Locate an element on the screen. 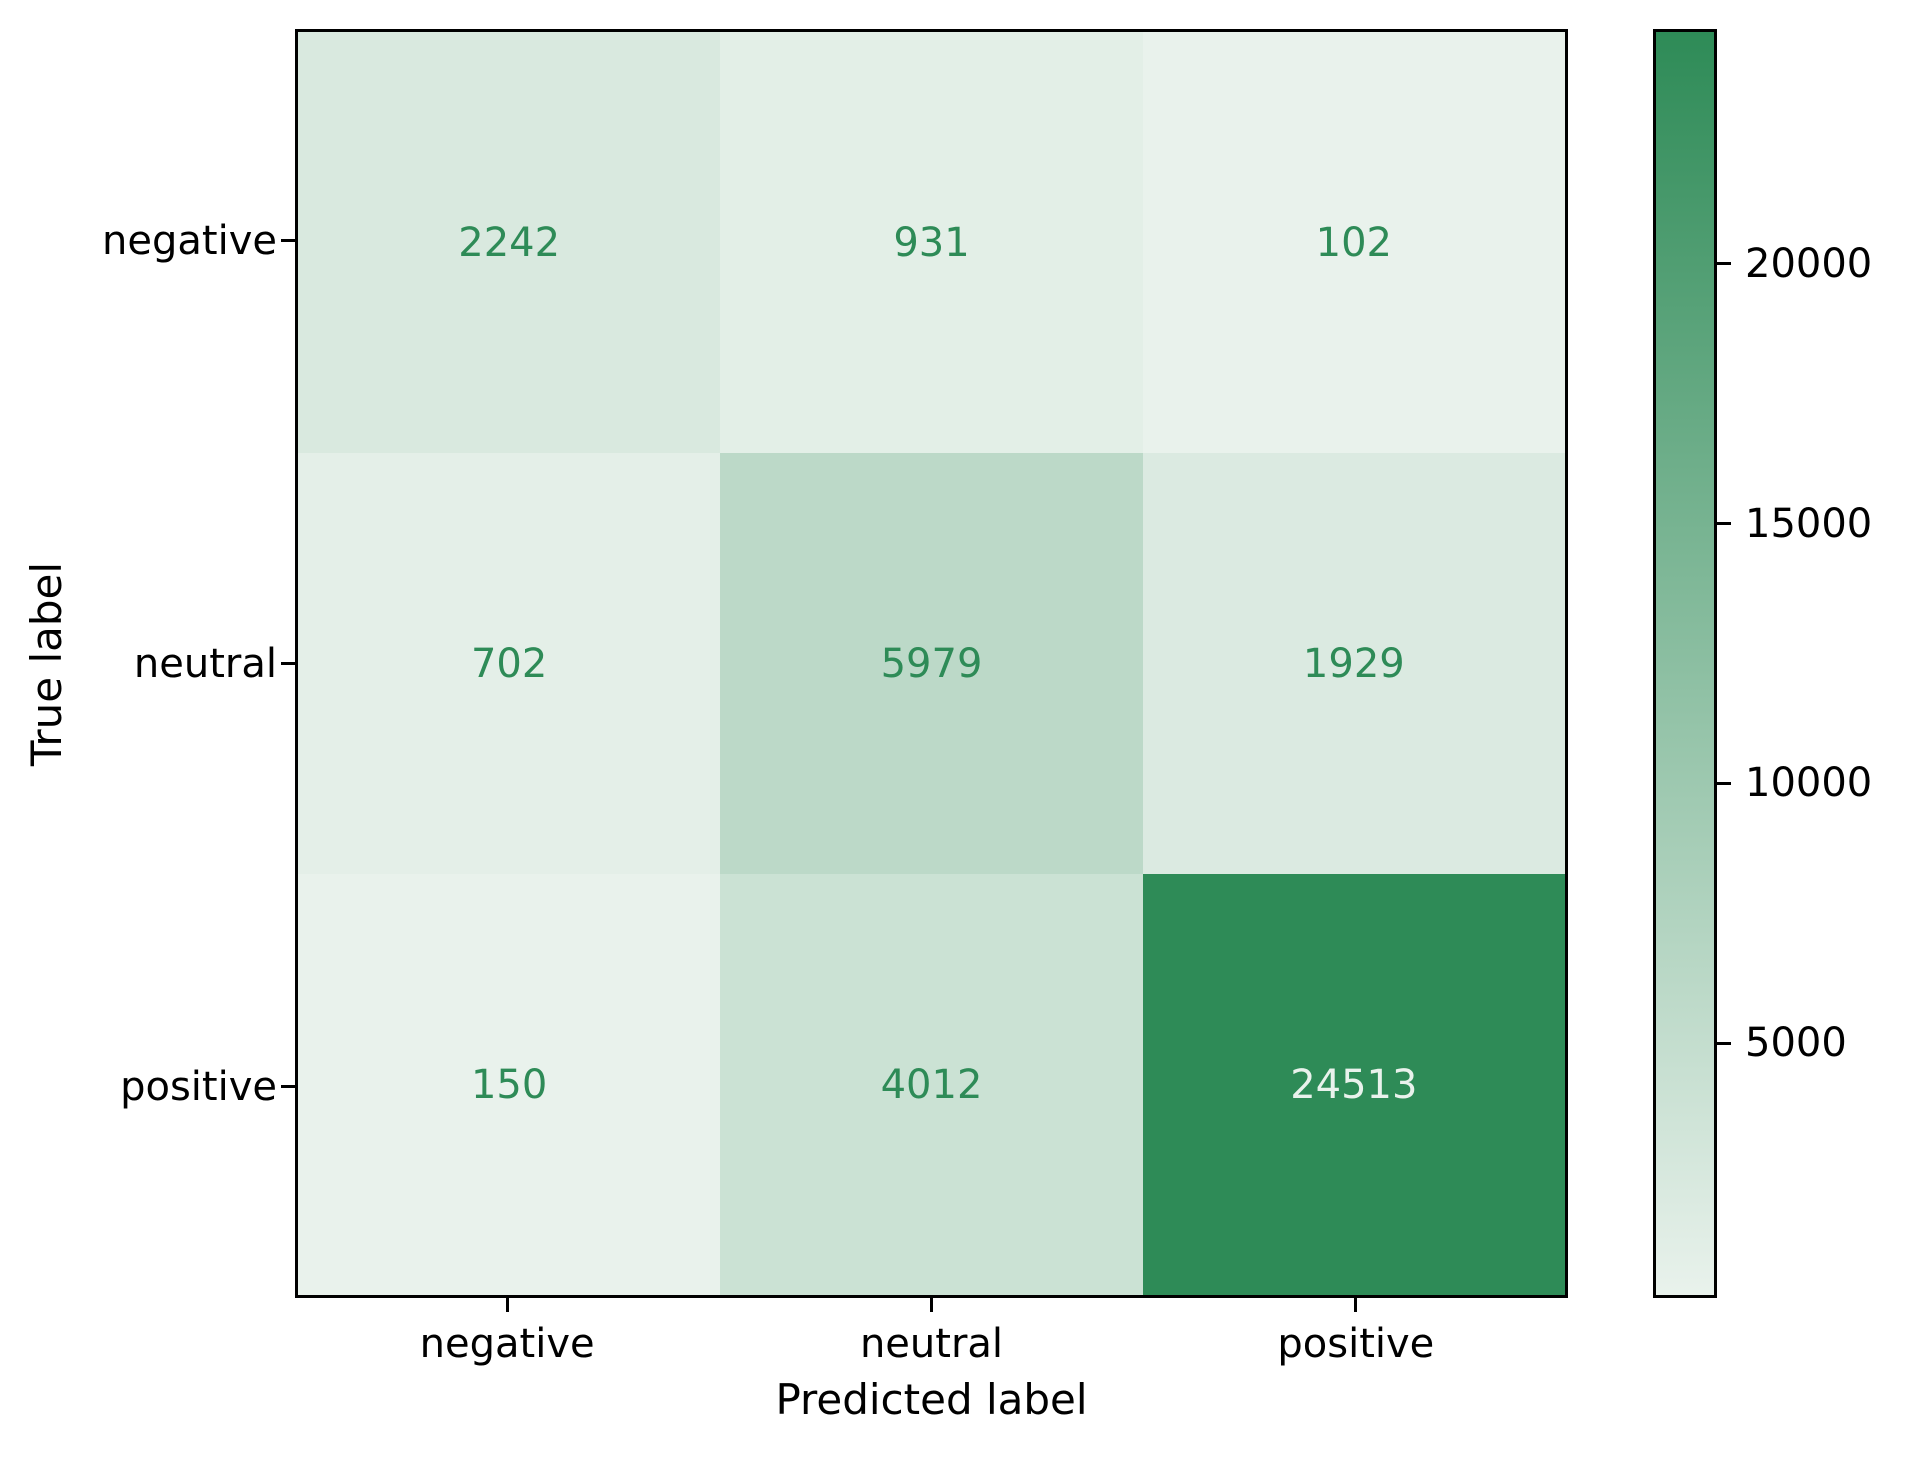  x-tick-label-positive: positive is located at coordinates (1356, 1344).